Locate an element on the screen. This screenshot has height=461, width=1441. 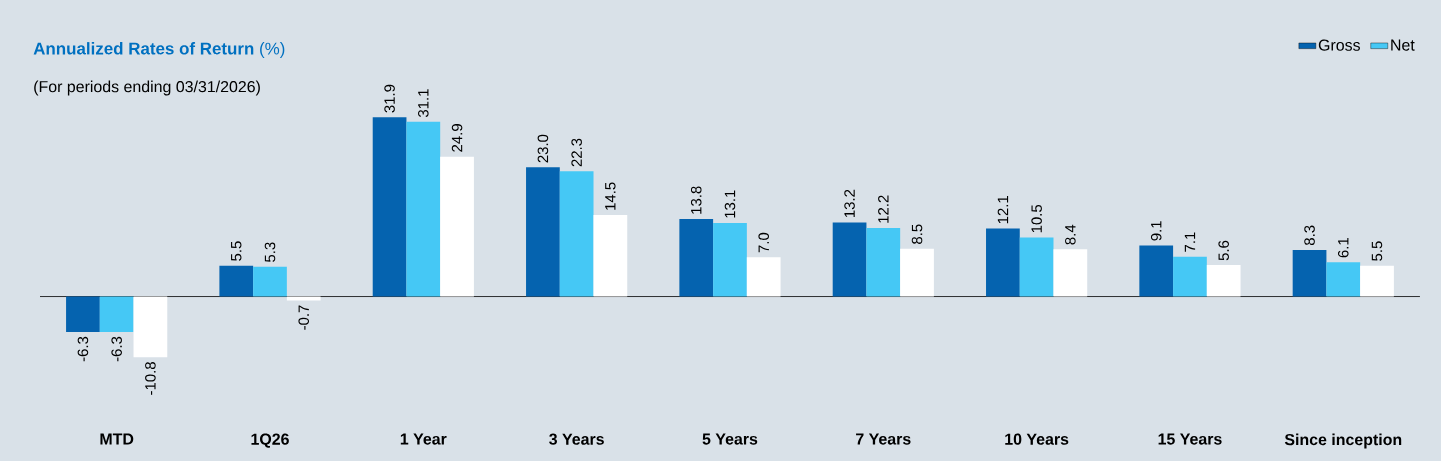
x-tick-label: 1Q26 is located at coordinates (270, 440).